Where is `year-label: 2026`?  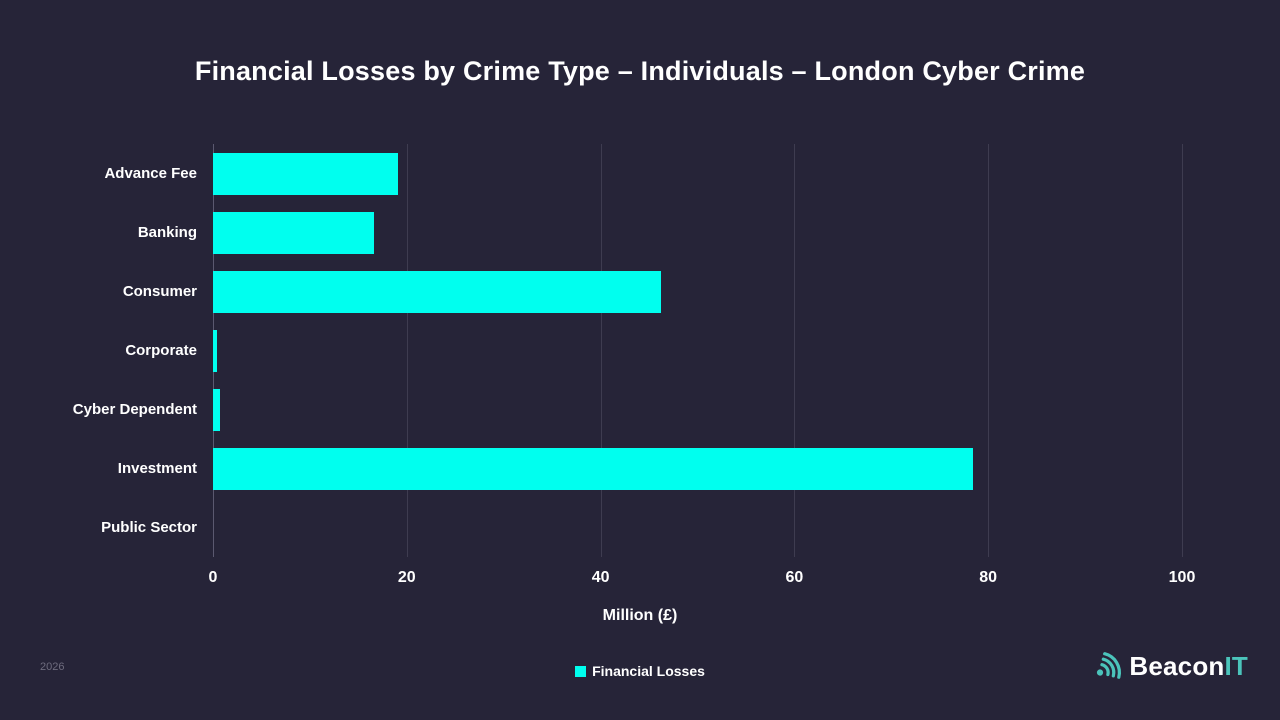
year-label: 2026 is located at coordinates (52, 667).